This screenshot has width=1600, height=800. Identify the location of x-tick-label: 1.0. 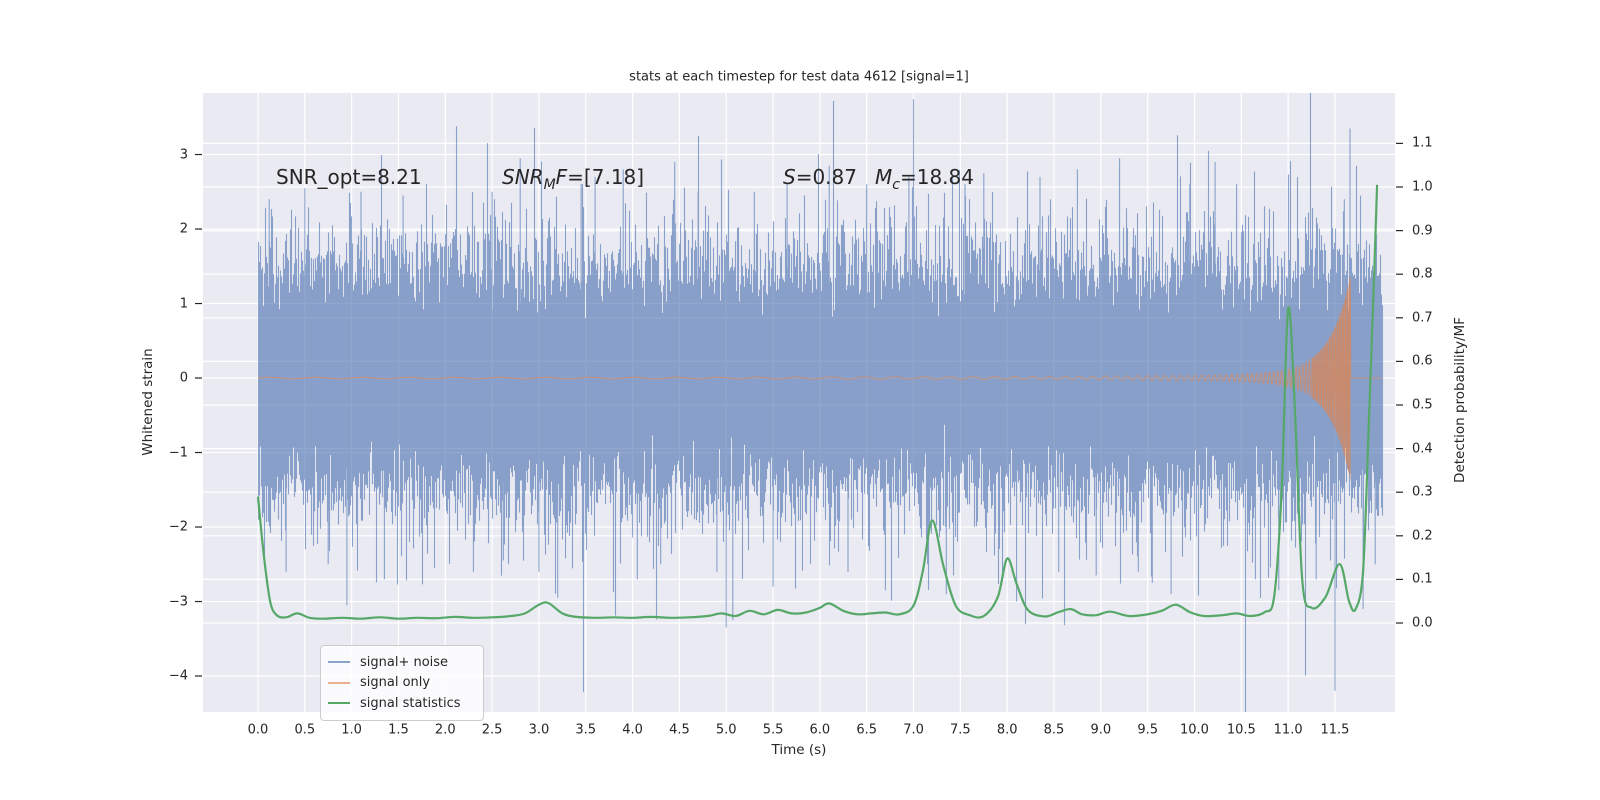
(351, 730).